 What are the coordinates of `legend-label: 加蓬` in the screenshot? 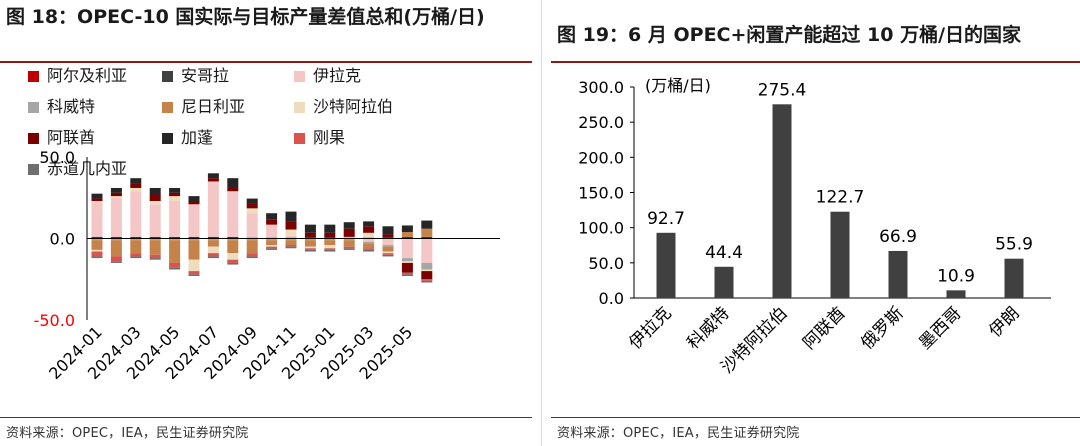 It's located at (197, 137).